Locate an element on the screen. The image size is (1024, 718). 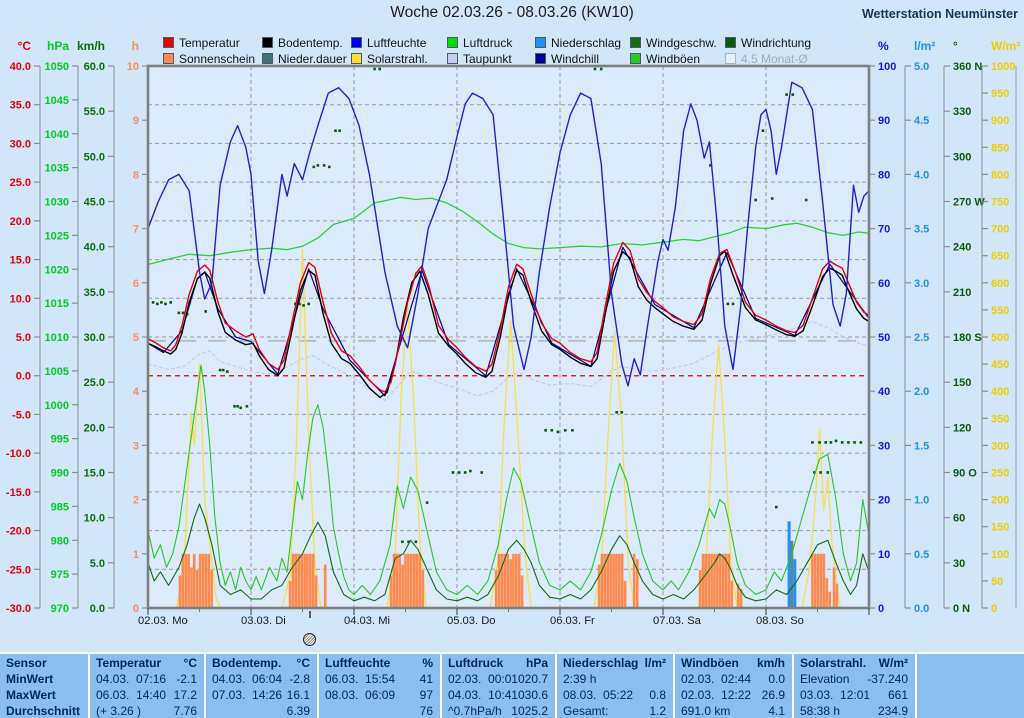
legend-checkbox-bodentemp is located at coordinates (267, 42).